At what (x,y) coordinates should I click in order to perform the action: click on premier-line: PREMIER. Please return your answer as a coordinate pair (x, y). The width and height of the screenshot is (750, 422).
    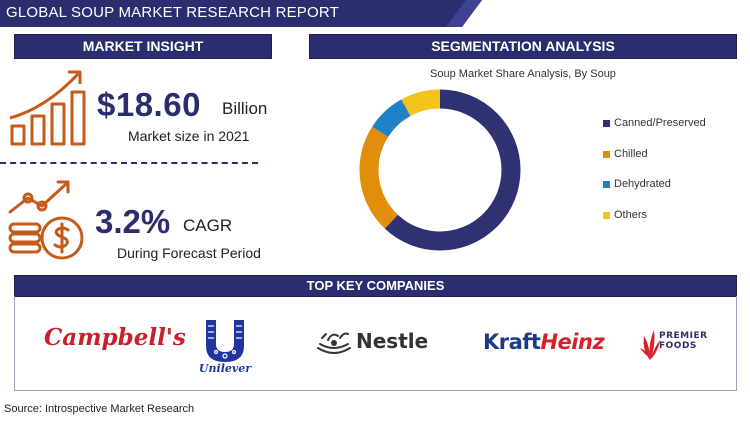
    Looking at the image, I should click on (683, 336).